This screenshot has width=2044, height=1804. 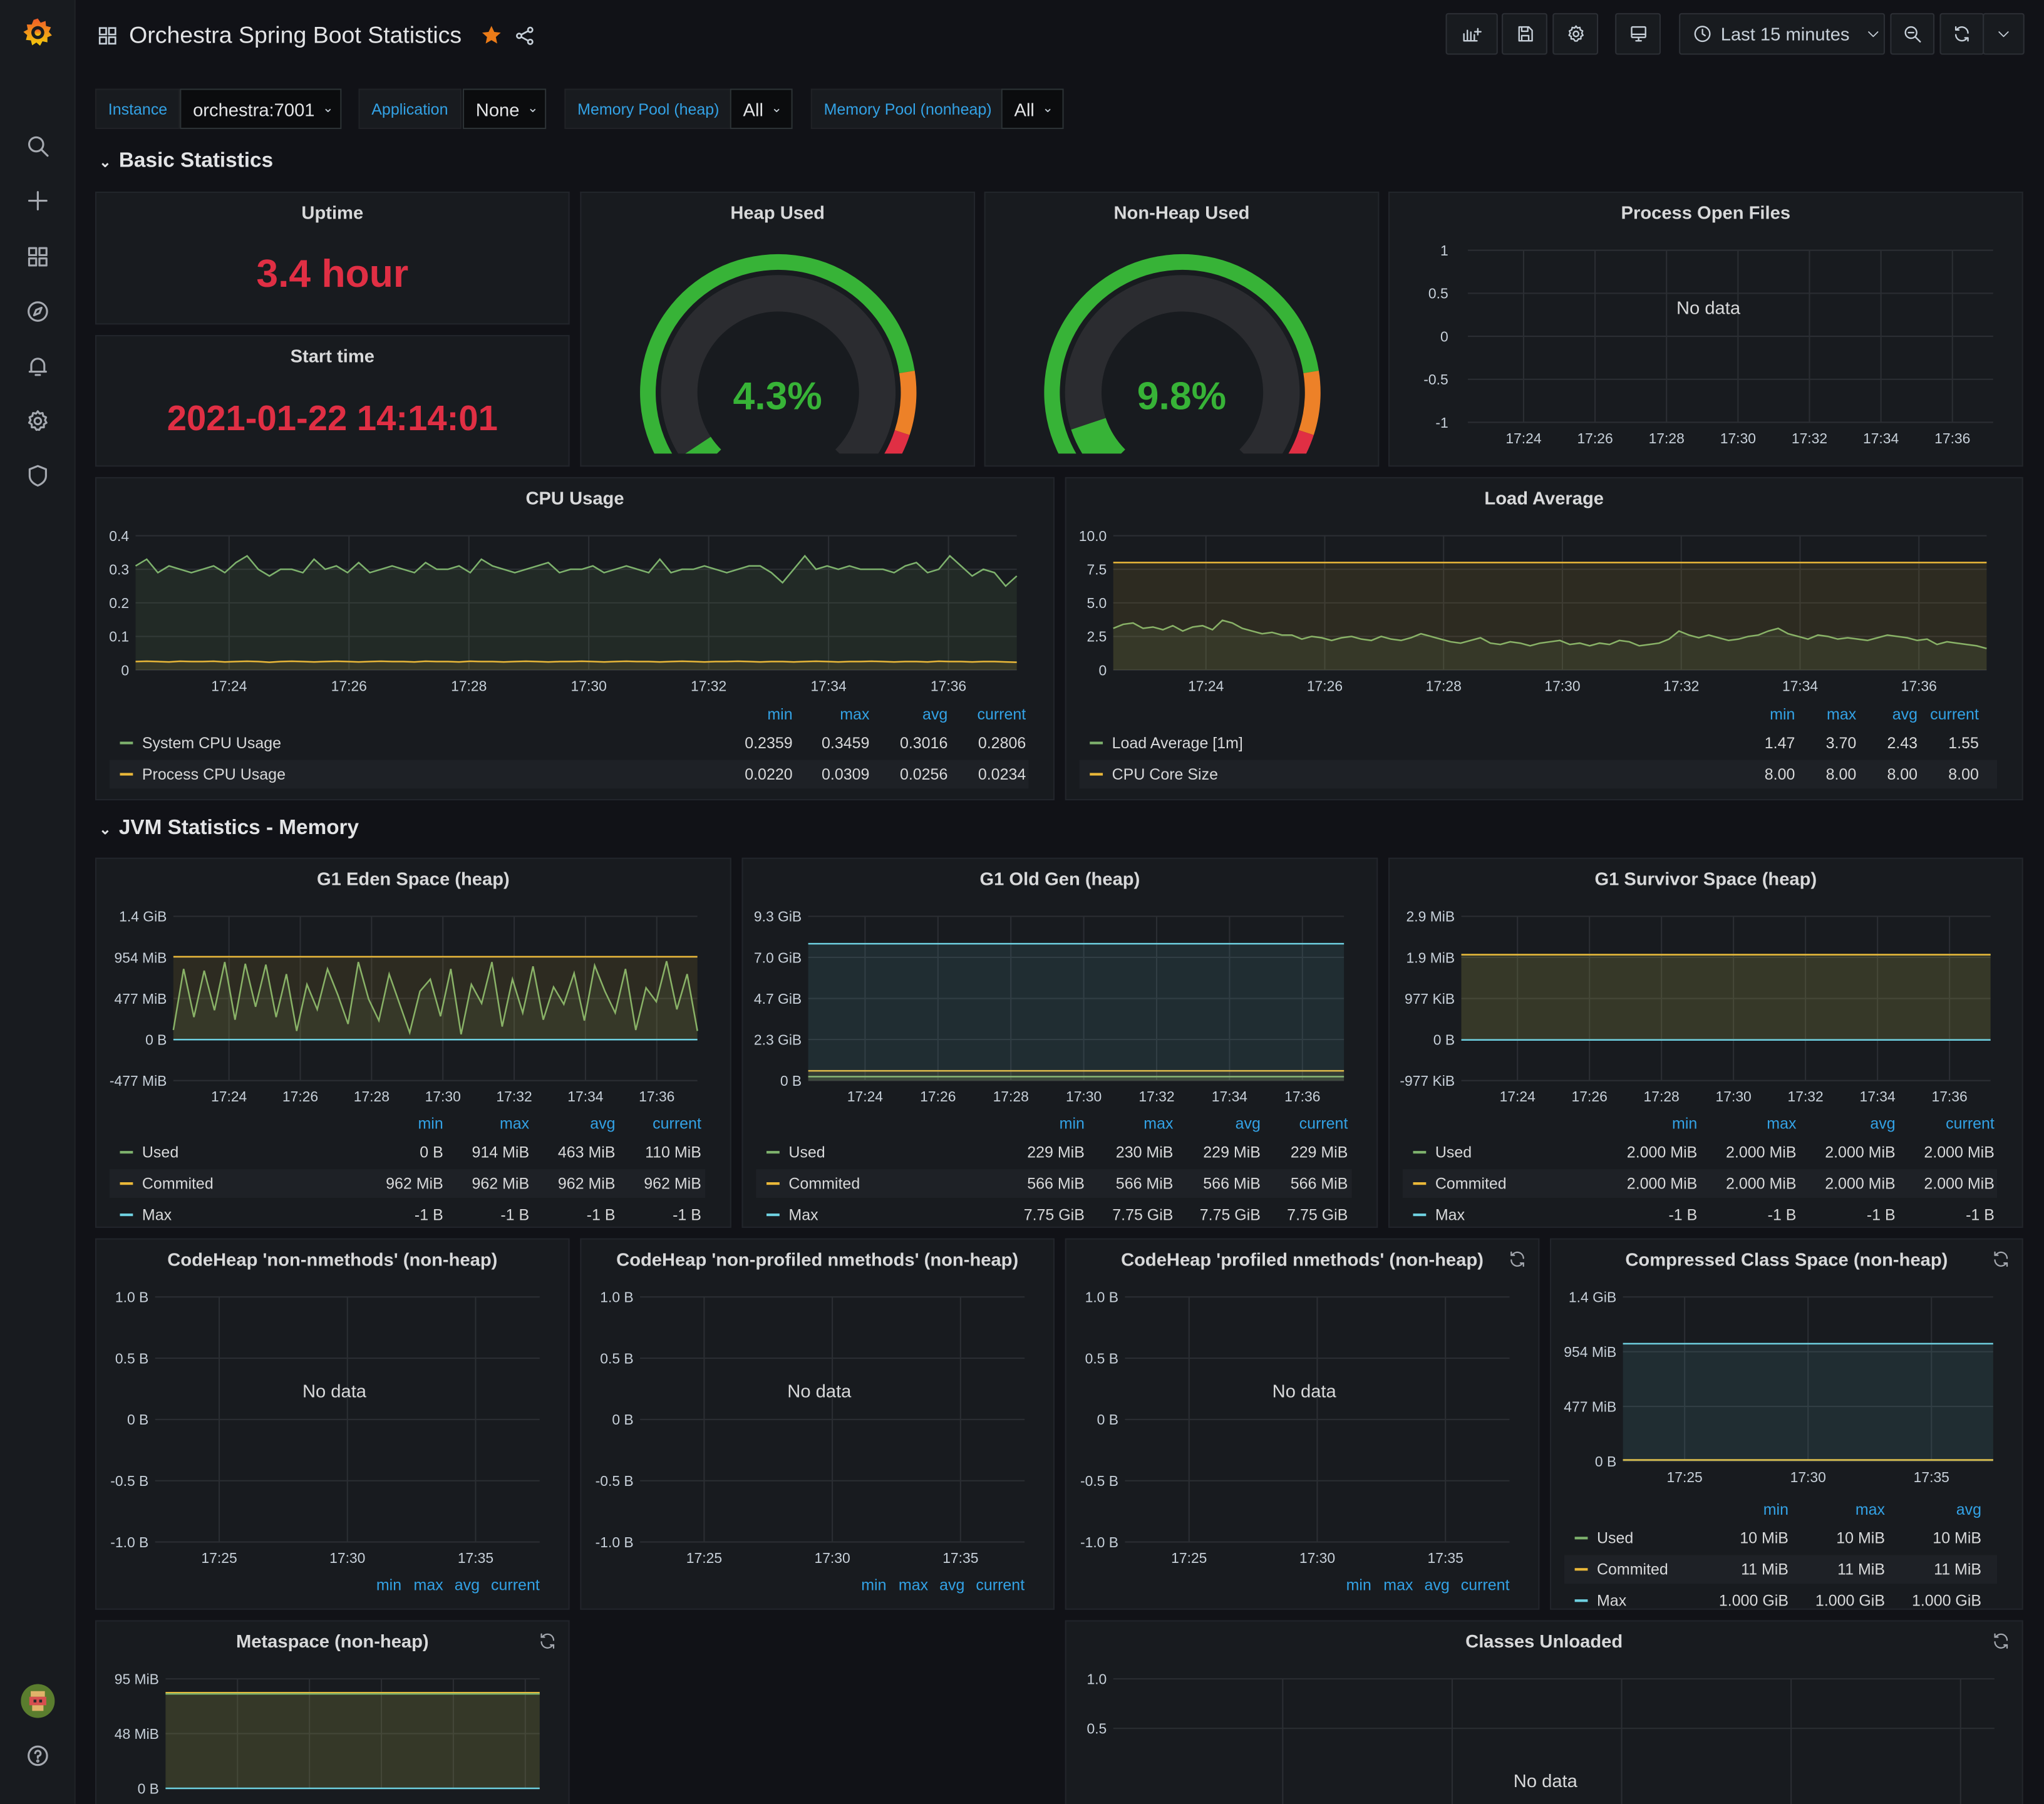 I want to click on variable-select-memory-pool-nonheap: All⌄, so click(x=1032, y=110).